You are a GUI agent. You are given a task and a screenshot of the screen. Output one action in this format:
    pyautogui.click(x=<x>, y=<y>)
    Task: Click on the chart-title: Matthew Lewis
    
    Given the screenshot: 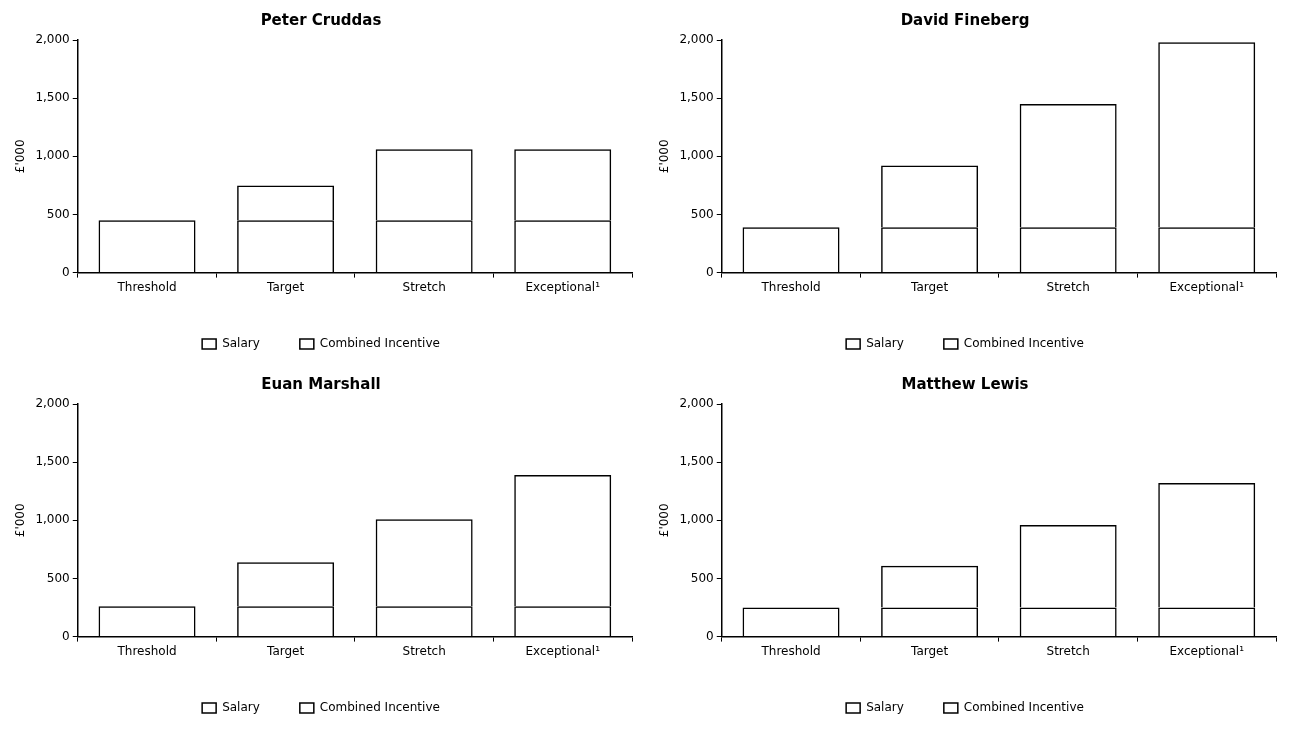 What is the action you would take?
    pyautogui.click(x=965, y=383)
    